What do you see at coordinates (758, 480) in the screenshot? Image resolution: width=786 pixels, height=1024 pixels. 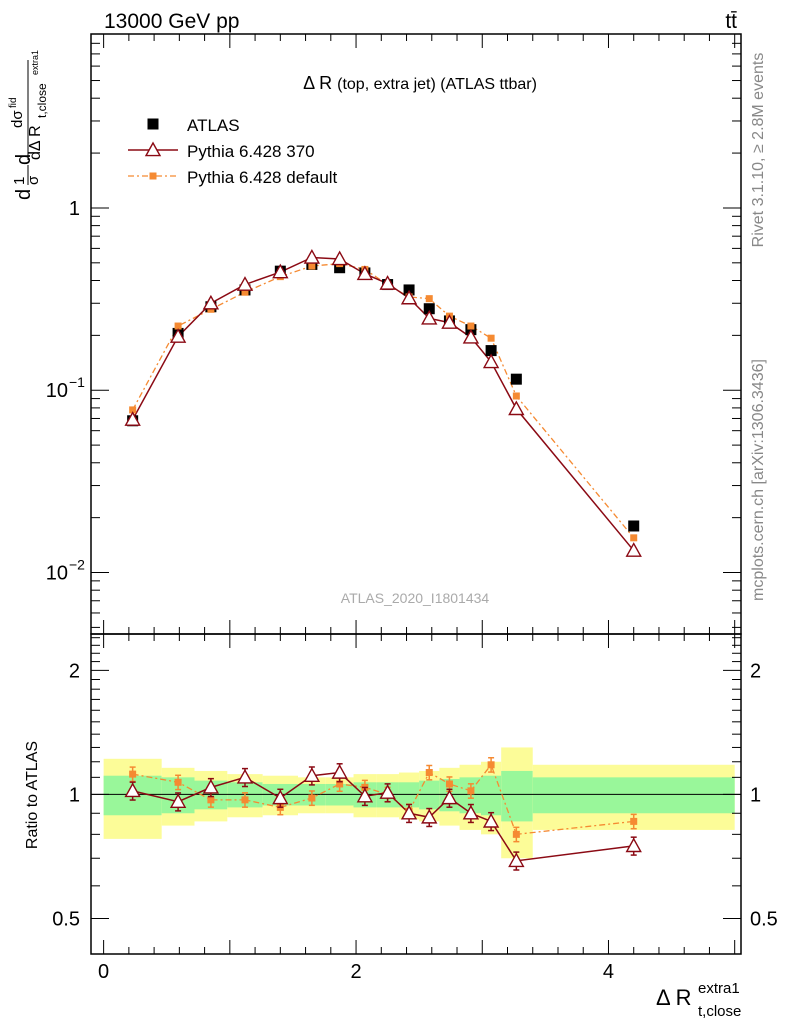 I see `mcplots-label: mcplots.cern.ch [arXiv:1306.3436]` at bounding box center [758, 480].